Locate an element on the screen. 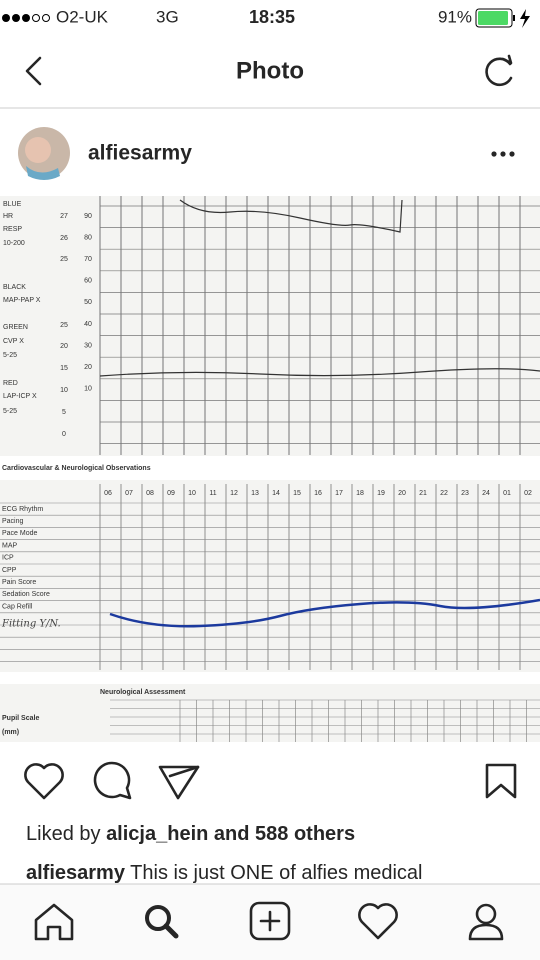  row-label: MAP is located at coordinates (10, 545).